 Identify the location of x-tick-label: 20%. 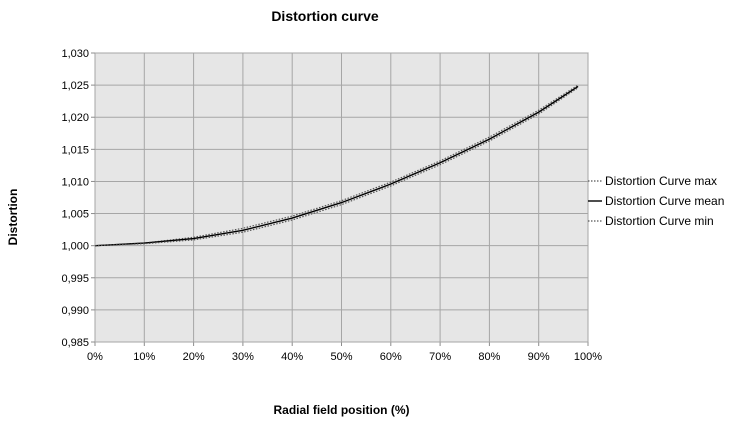
(194, 357).